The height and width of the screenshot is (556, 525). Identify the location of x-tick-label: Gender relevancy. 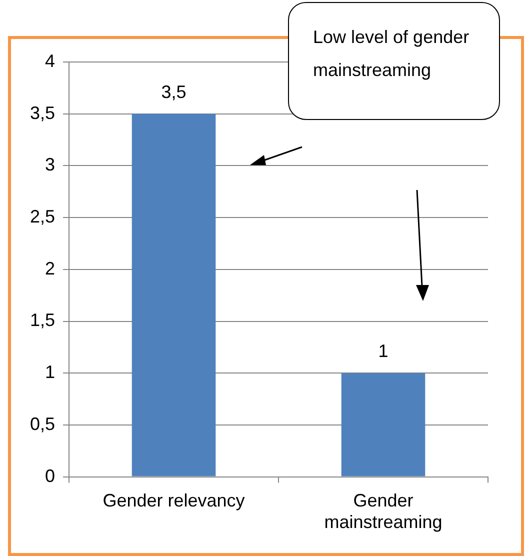
(173, 500).